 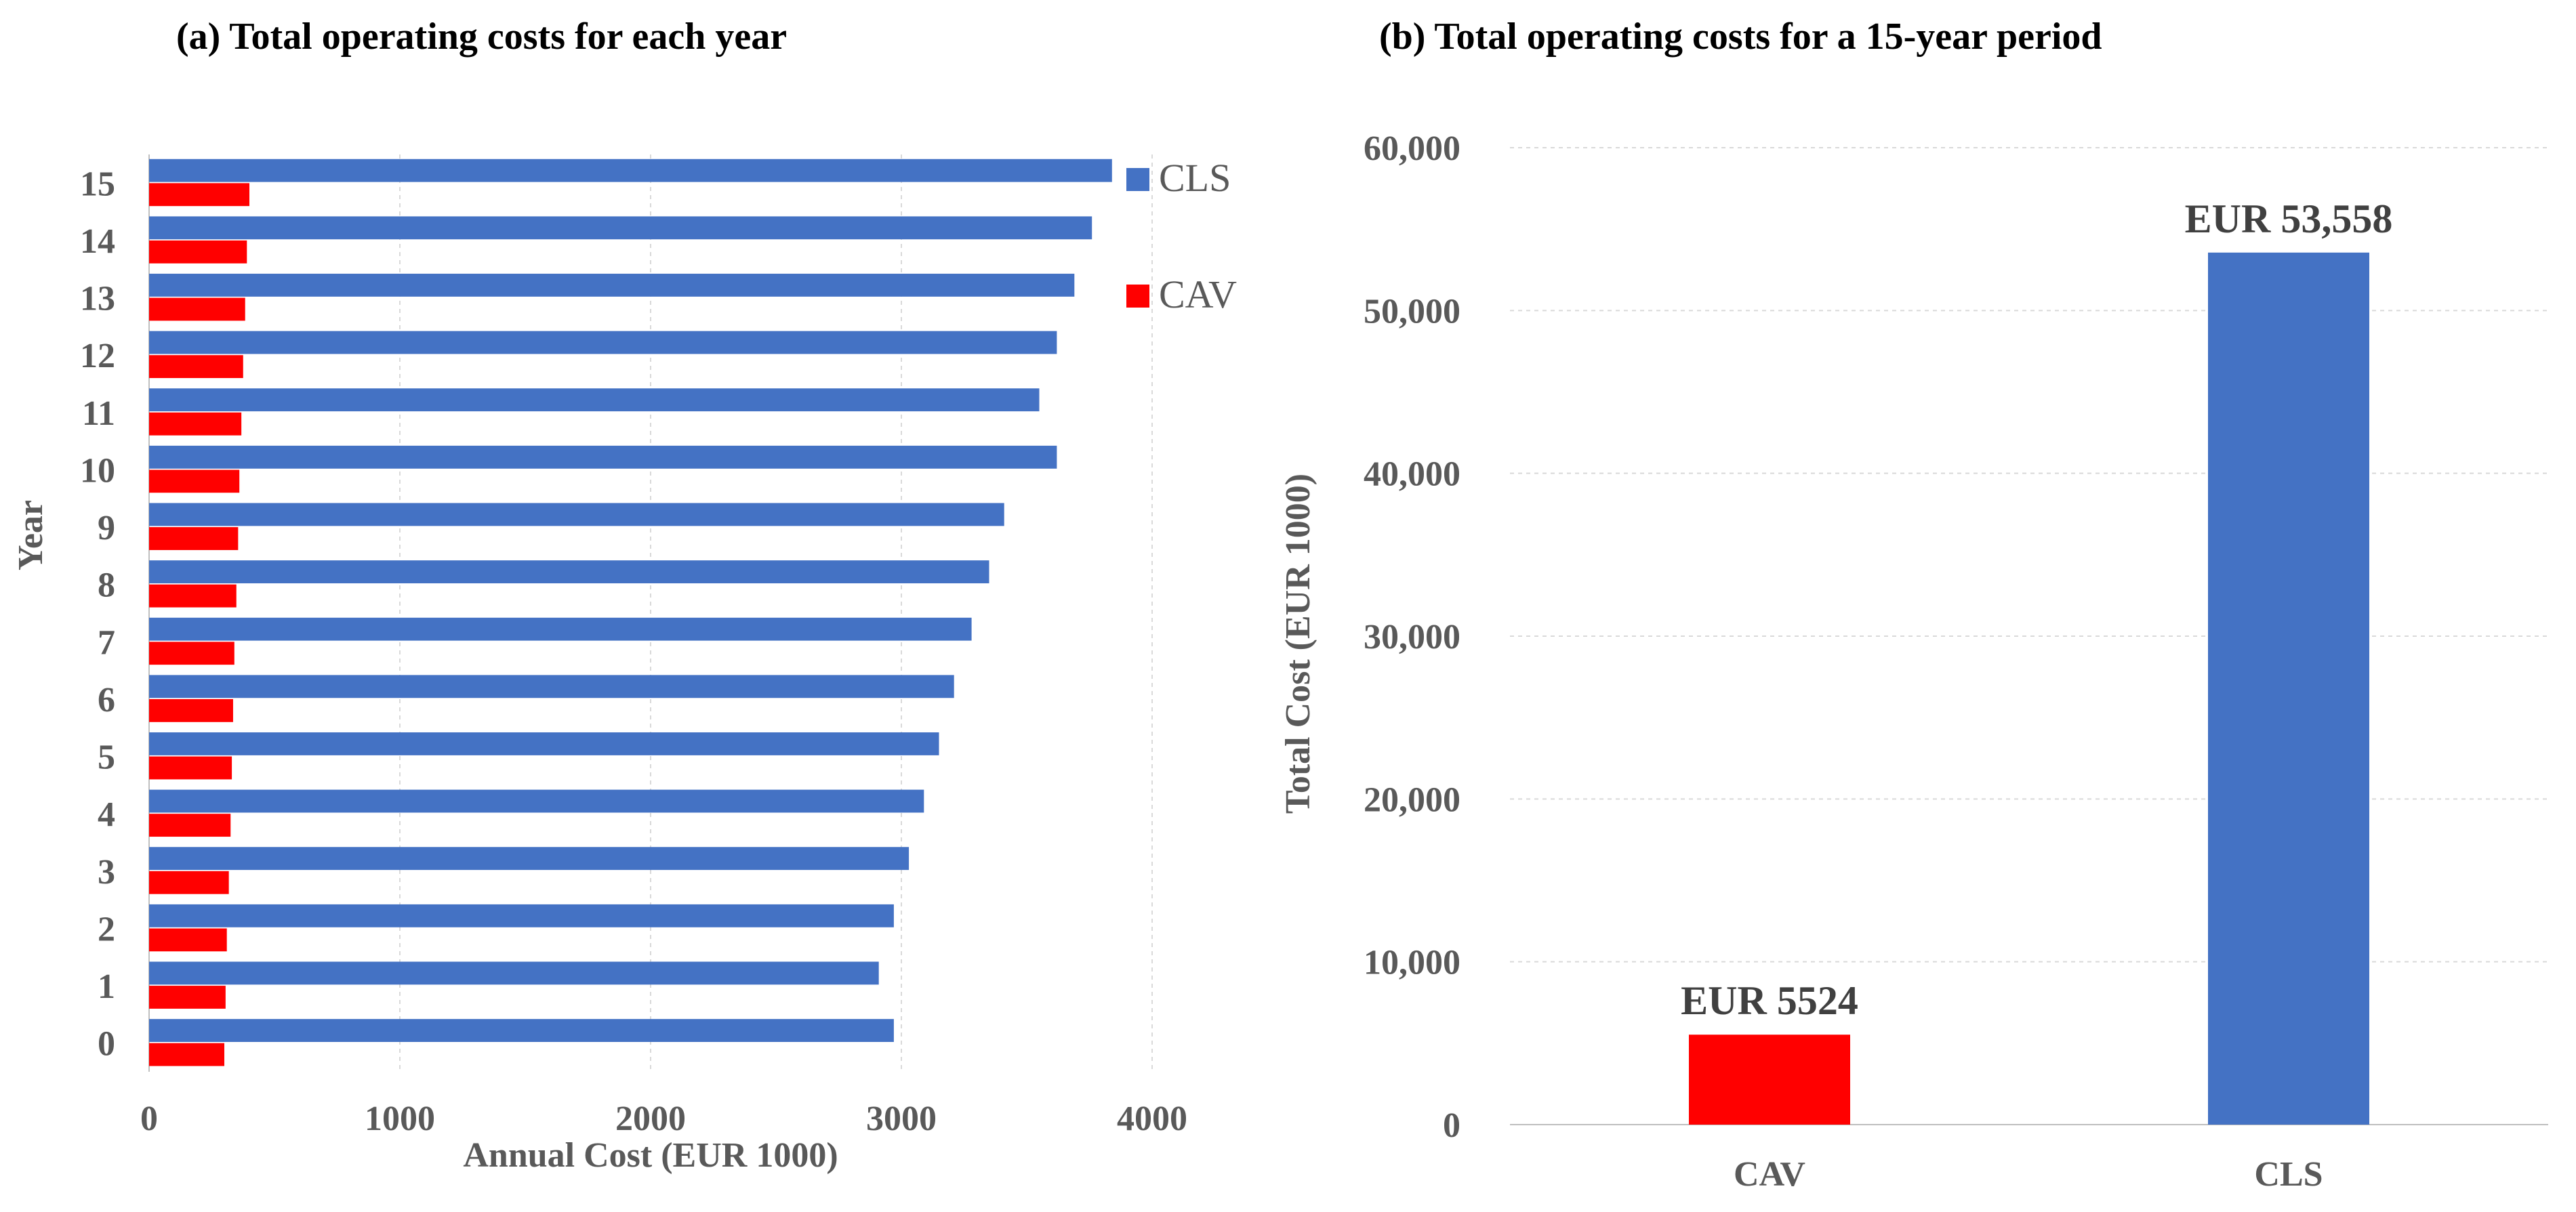 I want to click on panel-b-bar-cav, so click(x=1770, y=1080).